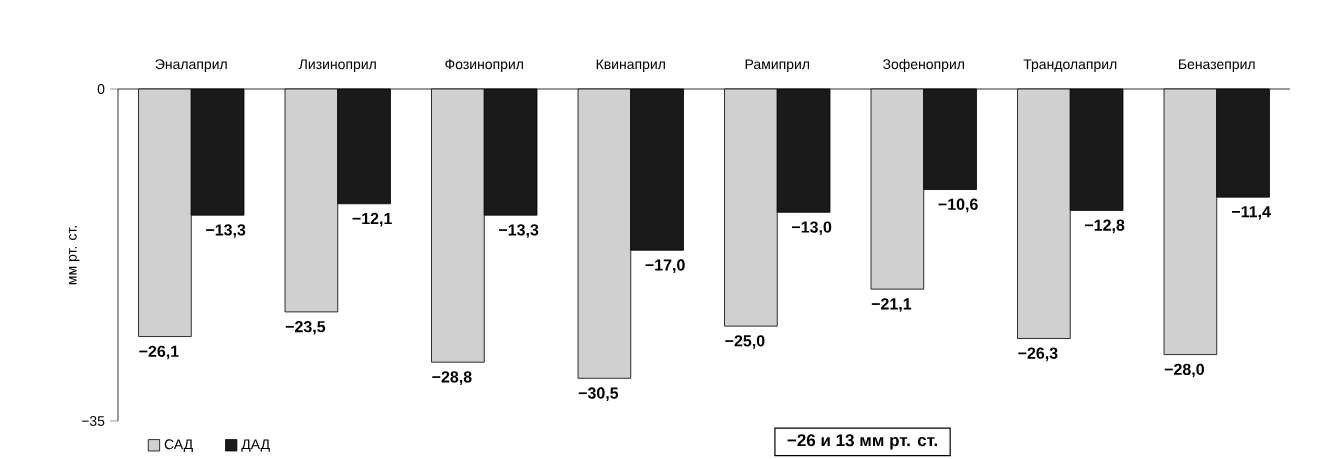  Describe the element at coordinates (1217, 65) in the screenshot. I see `x-tick-label: Беназеприл` at that location.